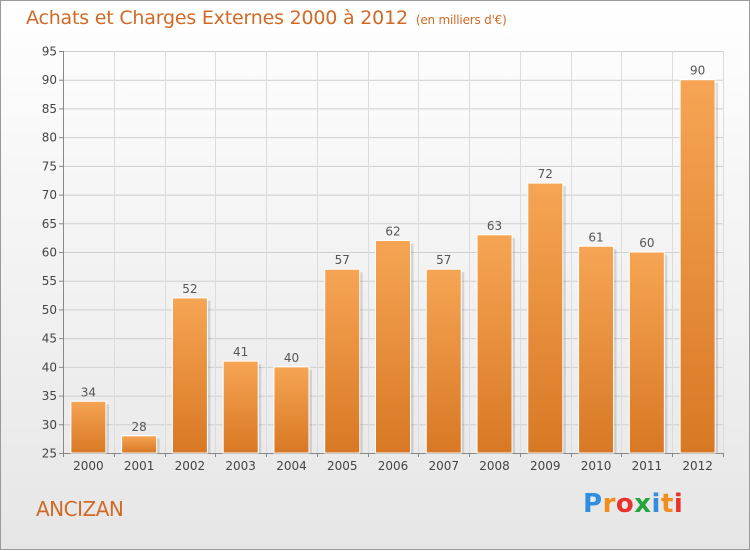 This screenshot has width=750, height=551. What do you see at coordinates (697, 466) in the screenshot?
I see `x-tick-label: 2012` at bounding box center [697, 466].